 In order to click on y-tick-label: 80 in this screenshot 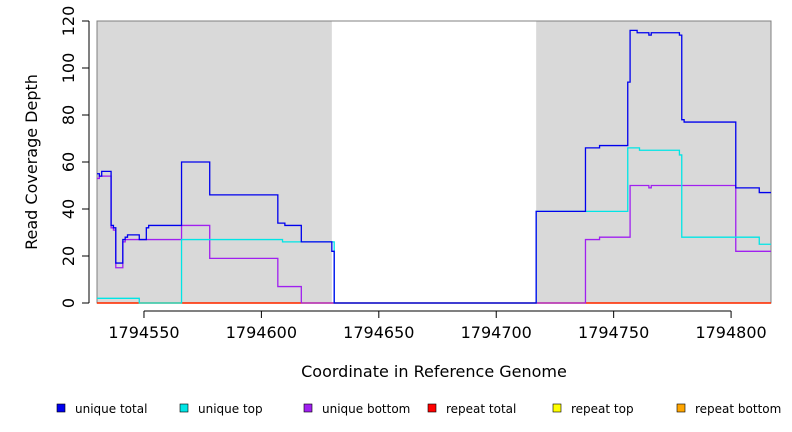, I will do `click(68, 115)`.